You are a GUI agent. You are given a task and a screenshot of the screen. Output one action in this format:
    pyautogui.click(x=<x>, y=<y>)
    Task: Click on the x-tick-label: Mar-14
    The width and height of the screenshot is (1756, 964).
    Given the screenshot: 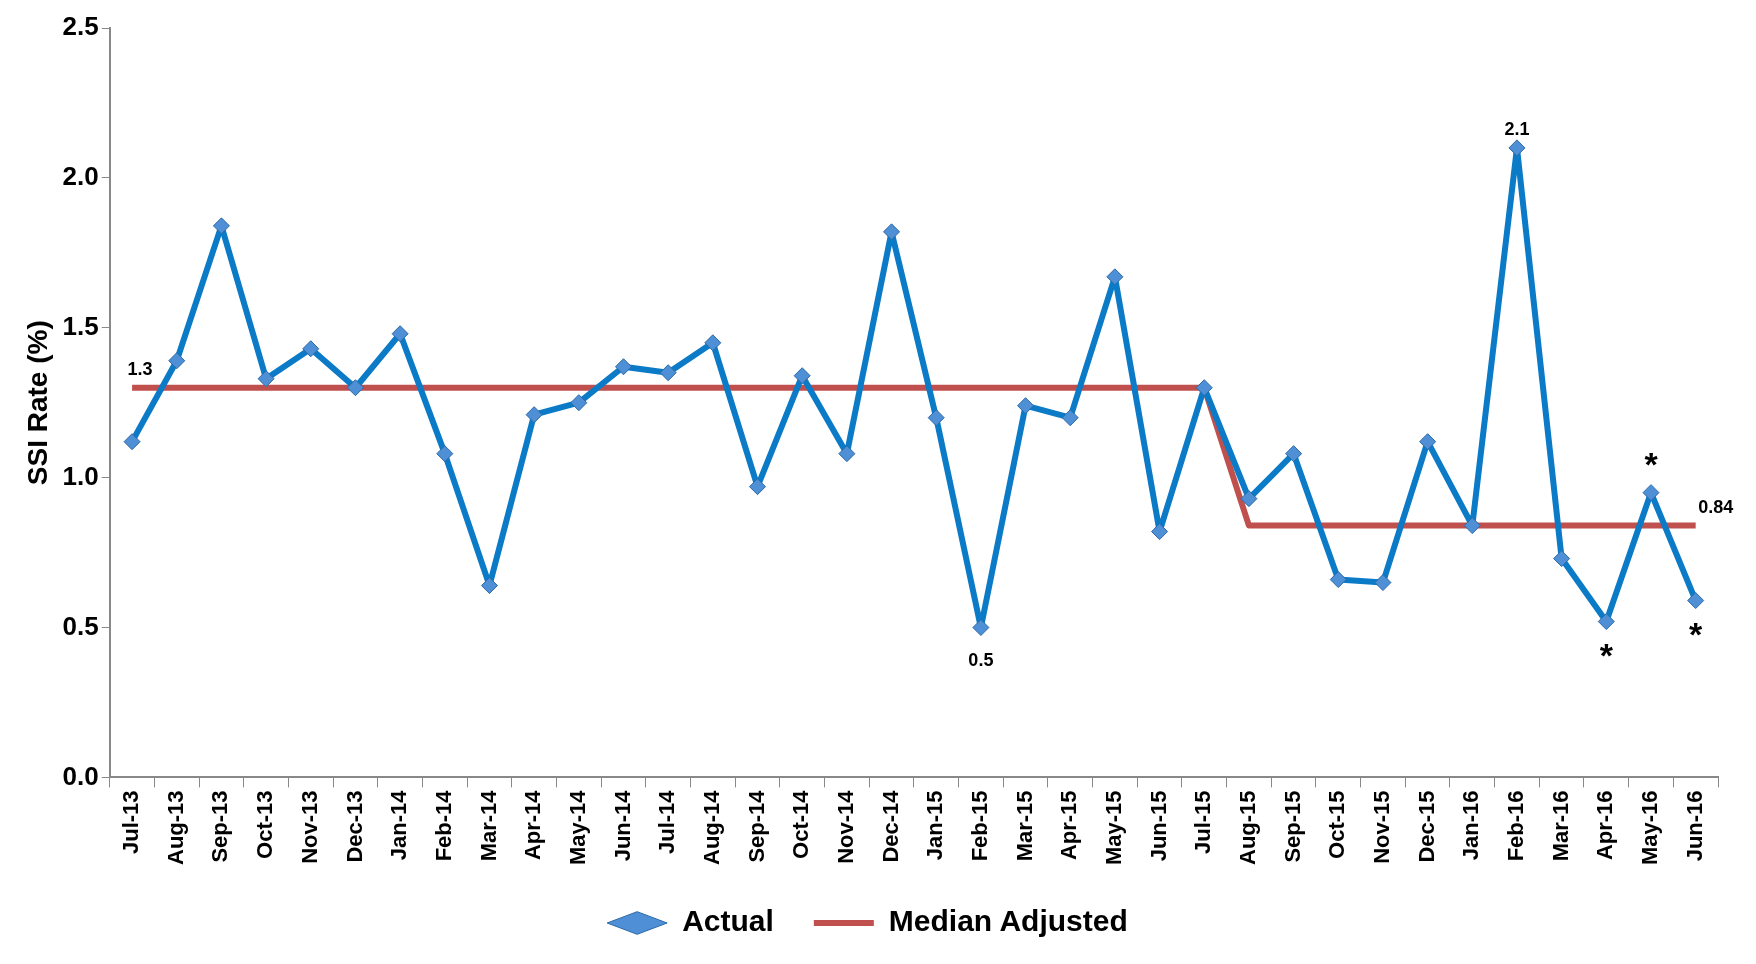 What is the action you would take?
    pyautogui.click(x=488, y=825)
    